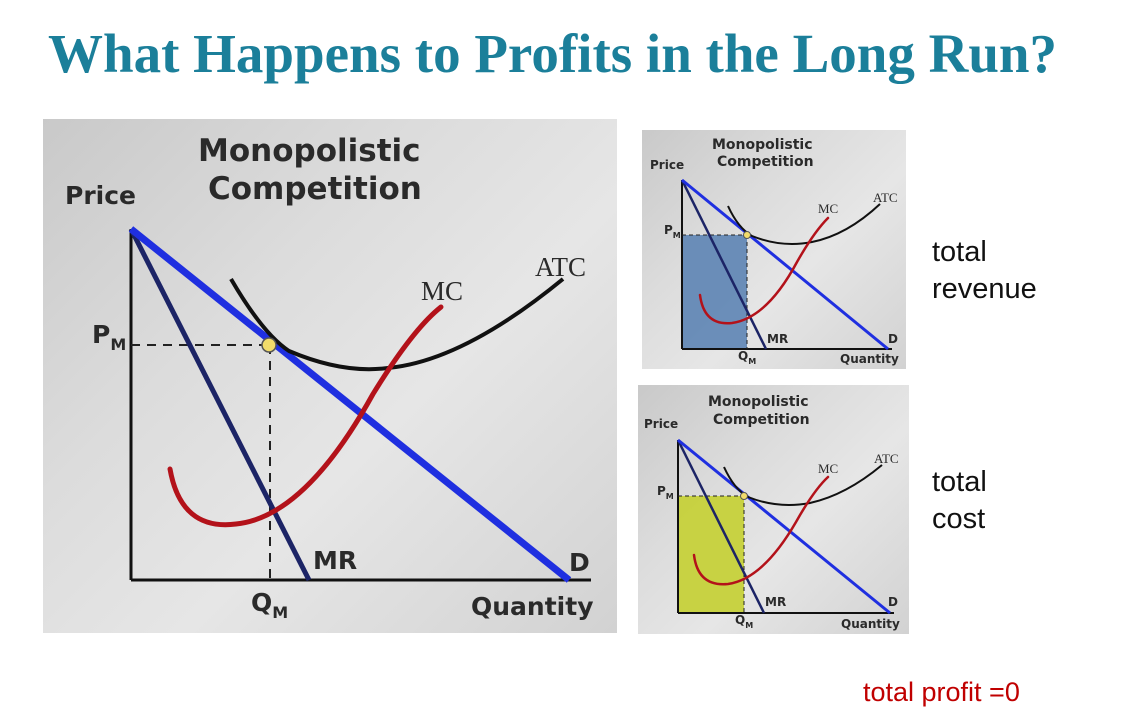  Describe the element at coordinates (959, 501) in the screenshot. I see `total-cost-label: total cost` at that location.